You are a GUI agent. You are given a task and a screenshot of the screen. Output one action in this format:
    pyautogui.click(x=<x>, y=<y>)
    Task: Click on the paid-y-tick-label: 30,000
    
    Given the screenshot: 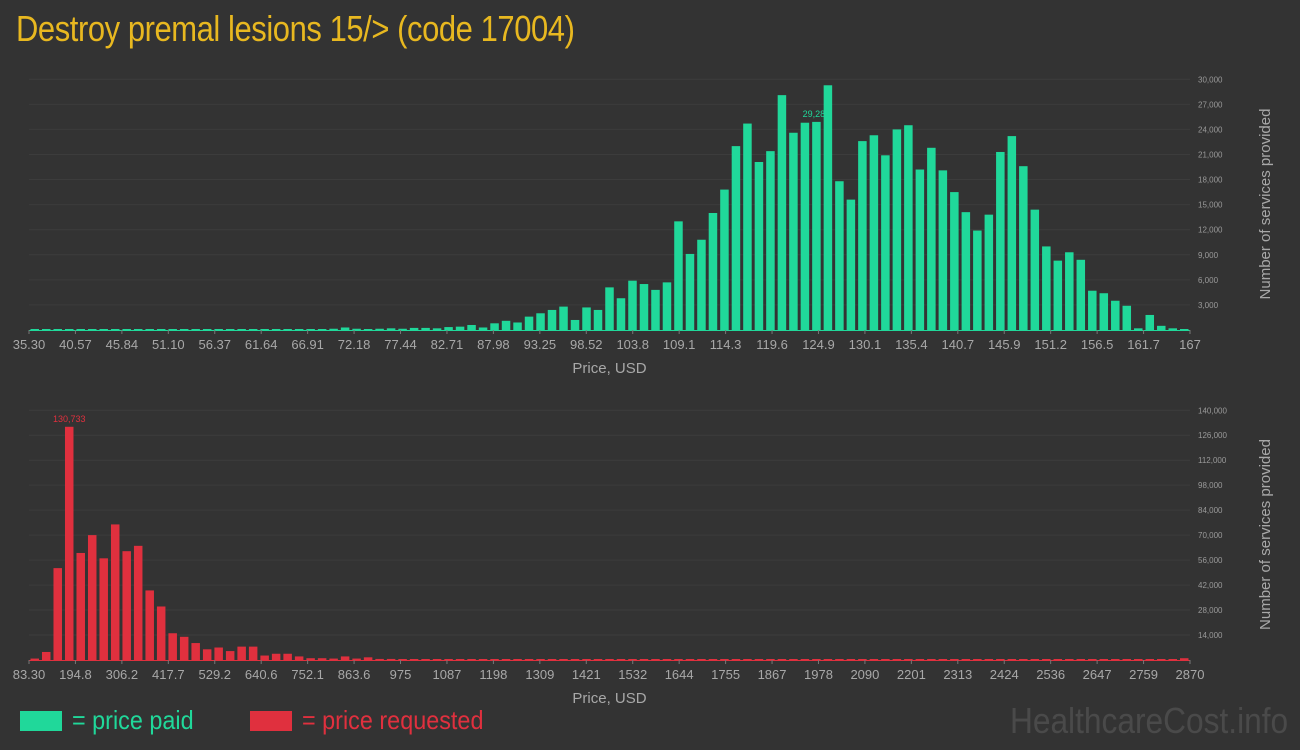 What is the action you would take?
    pyautogui.click(x=1210, y=79)
    